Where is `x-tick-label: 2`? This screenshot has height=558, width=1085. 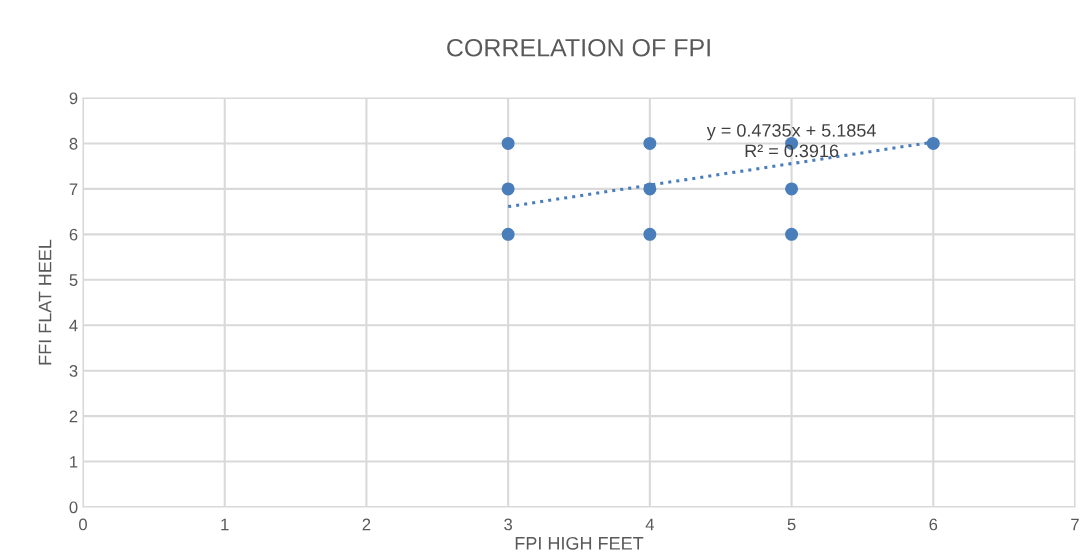
x-tick-label: 2 is located at coordinates (366, 524).